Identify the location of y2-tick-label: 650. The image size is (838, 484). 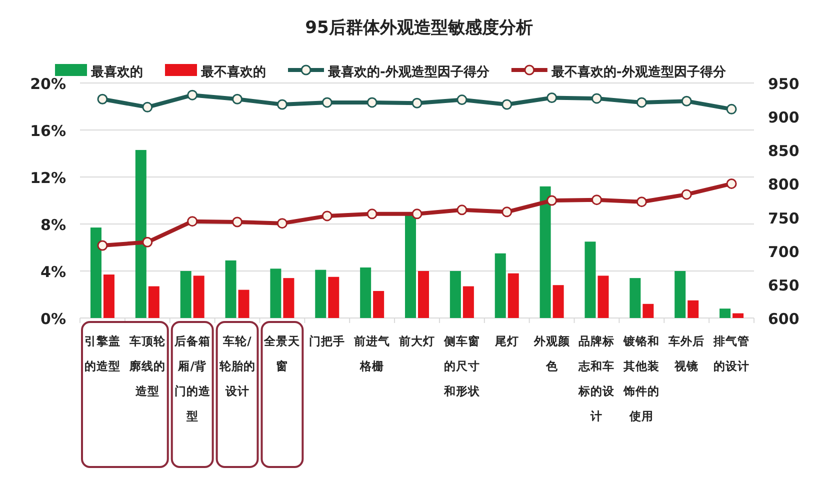
(784, 285).